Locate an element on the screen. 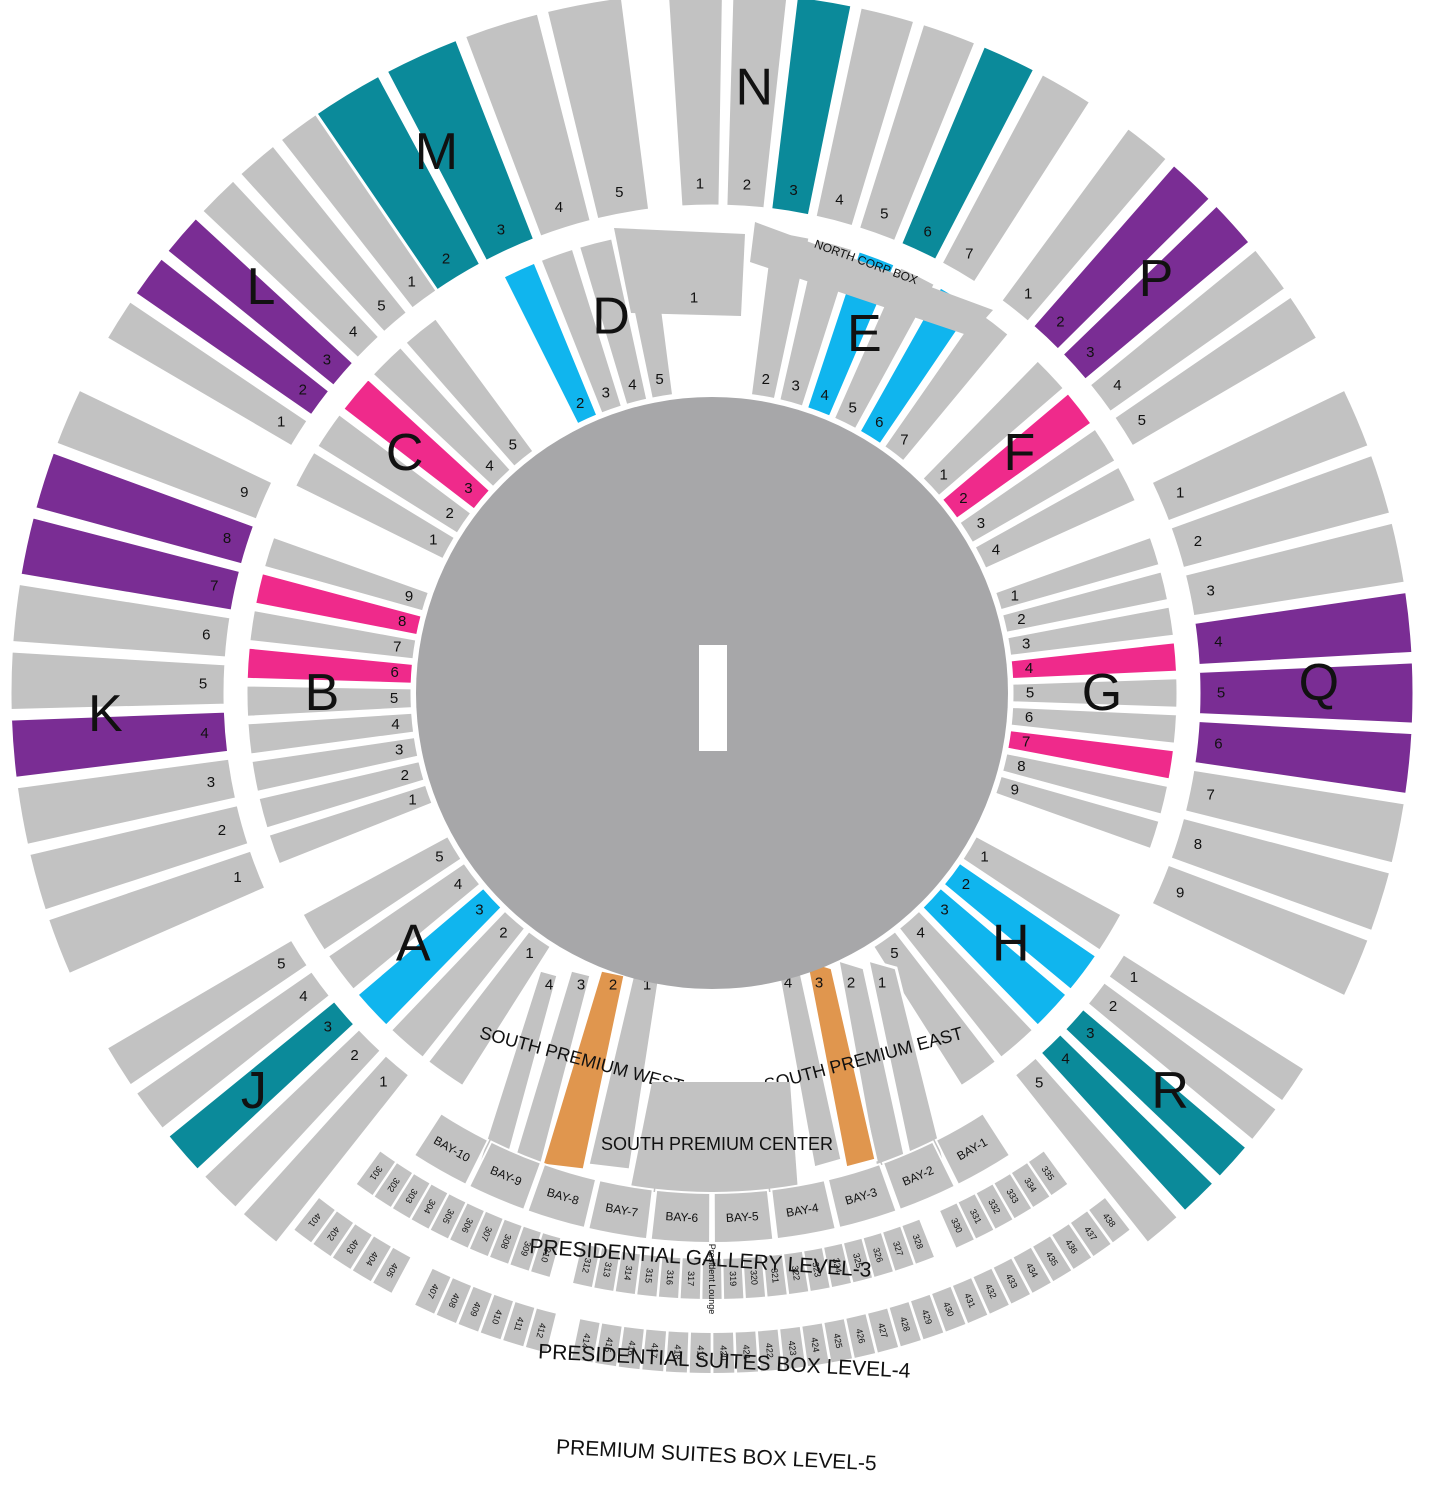  south-premium-center-block is located at coordinates (714, 1137).